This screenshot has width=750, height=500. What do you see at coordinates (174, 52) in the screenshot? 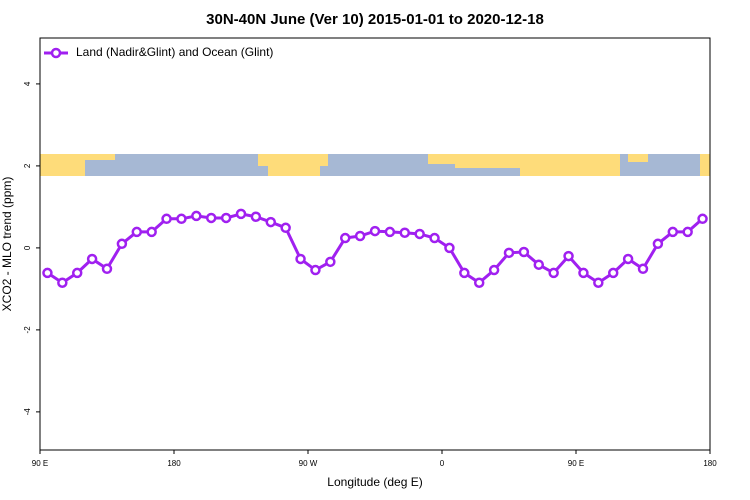
I see `legend-label: Land (Nadir&Glint) and Ocean (Glint)` at bounding box center [174, 52].